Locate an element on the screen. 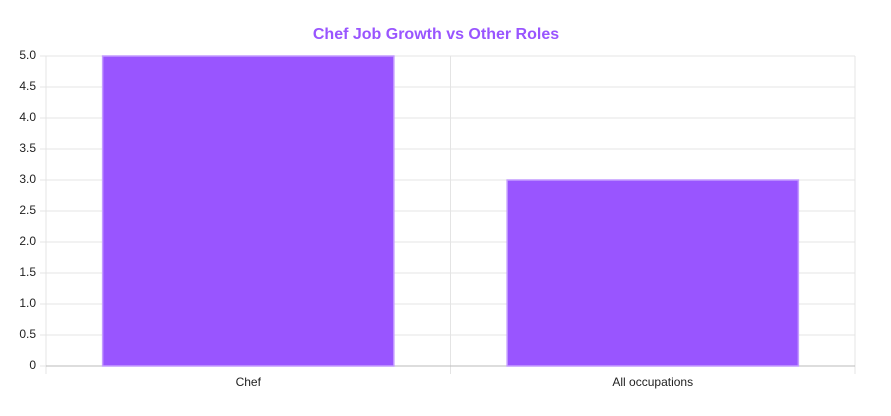  y-tick-label: 2.5 is located at coordinates (27, 210).